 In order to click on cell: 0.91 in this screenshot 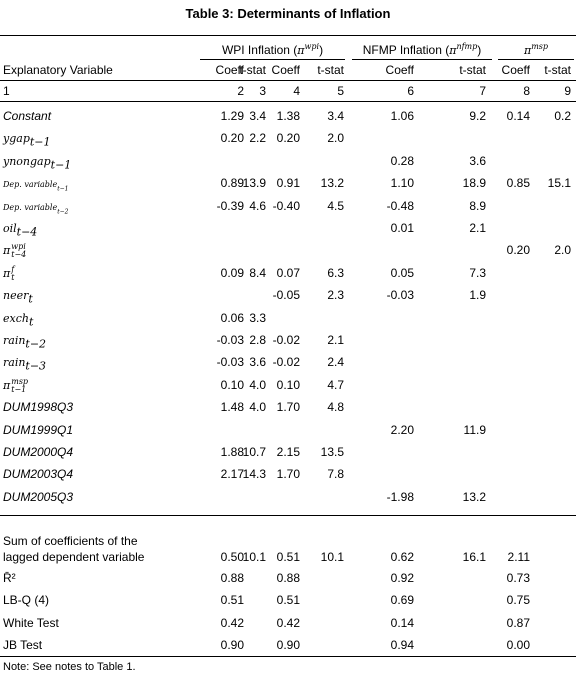, I will do `click(288, 183)`.